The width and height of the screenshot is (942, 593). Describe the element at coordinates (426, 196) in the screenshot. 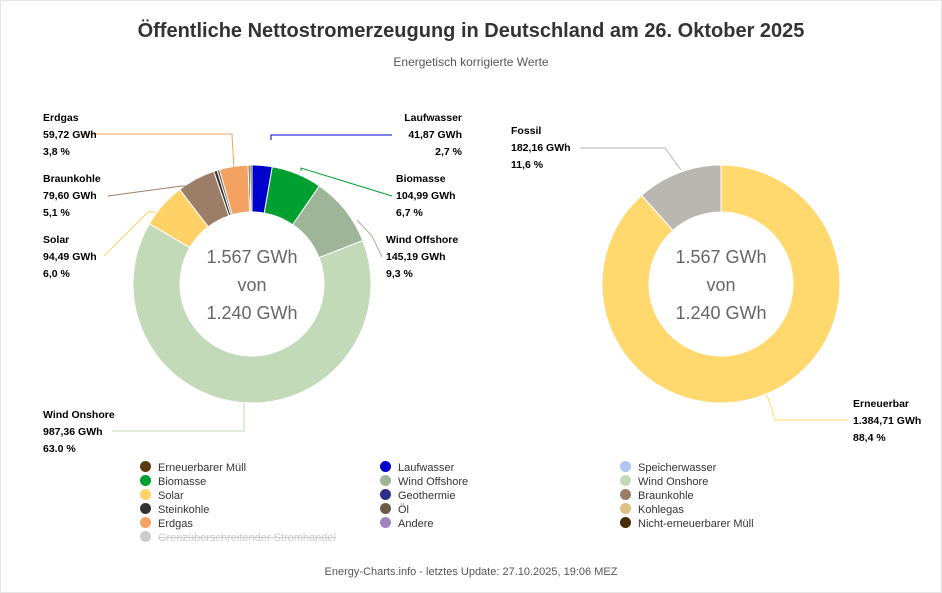

I see `data-label-biomasse-value: 104,99 GWh` at that location.